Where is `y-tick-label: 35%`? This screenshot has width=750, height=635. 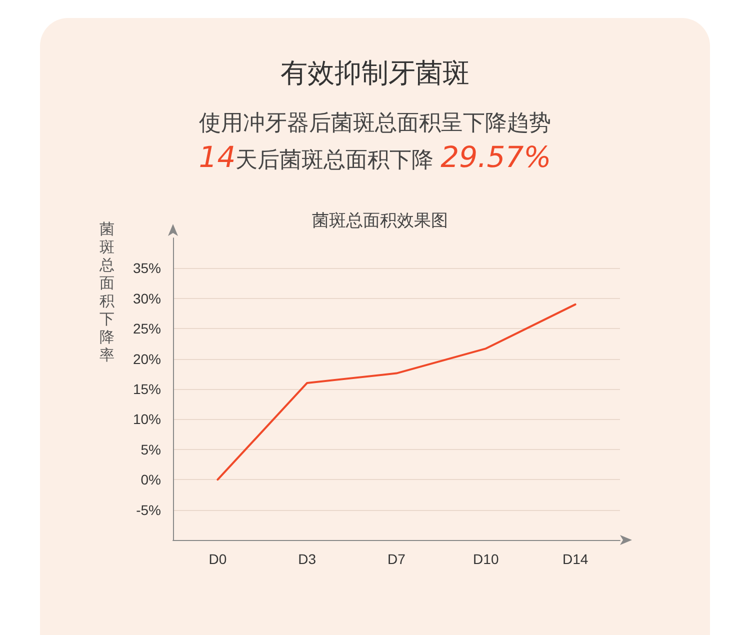 y-tick-label: 35% is located at coordinates (146, 268).